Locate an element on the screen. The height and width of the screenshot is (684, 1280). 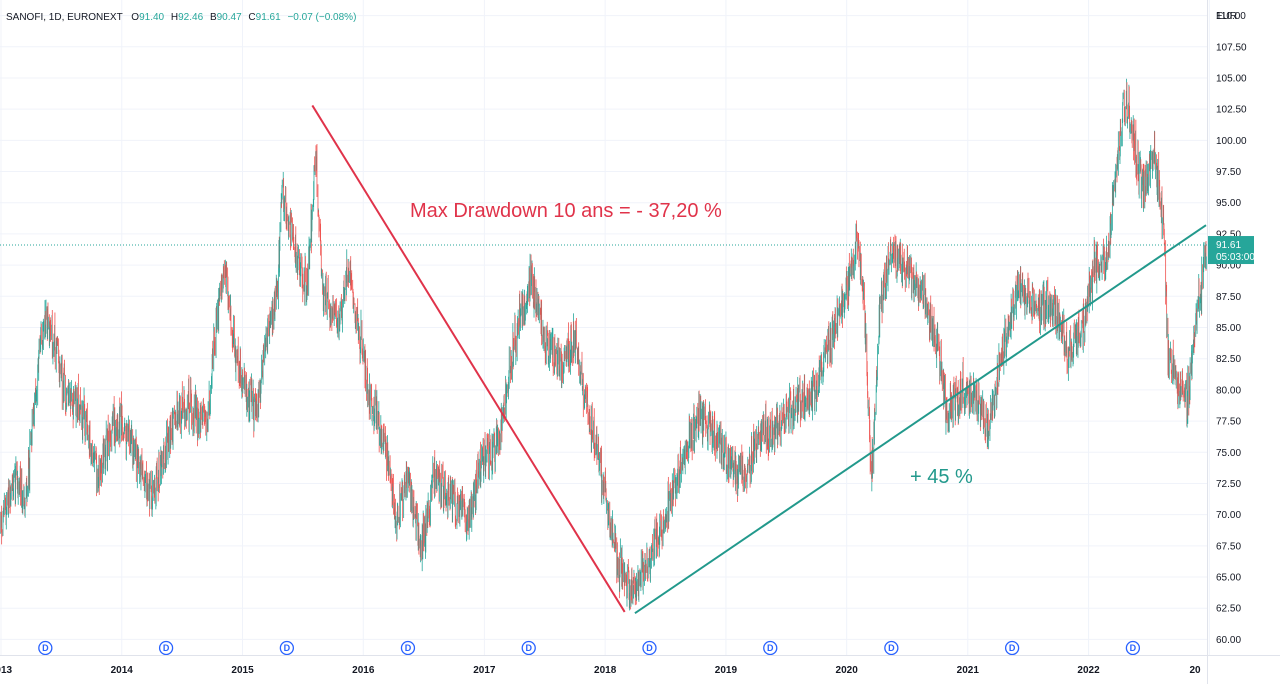
y-tick-label: 62.50 is located at coordinates (1228, 609).